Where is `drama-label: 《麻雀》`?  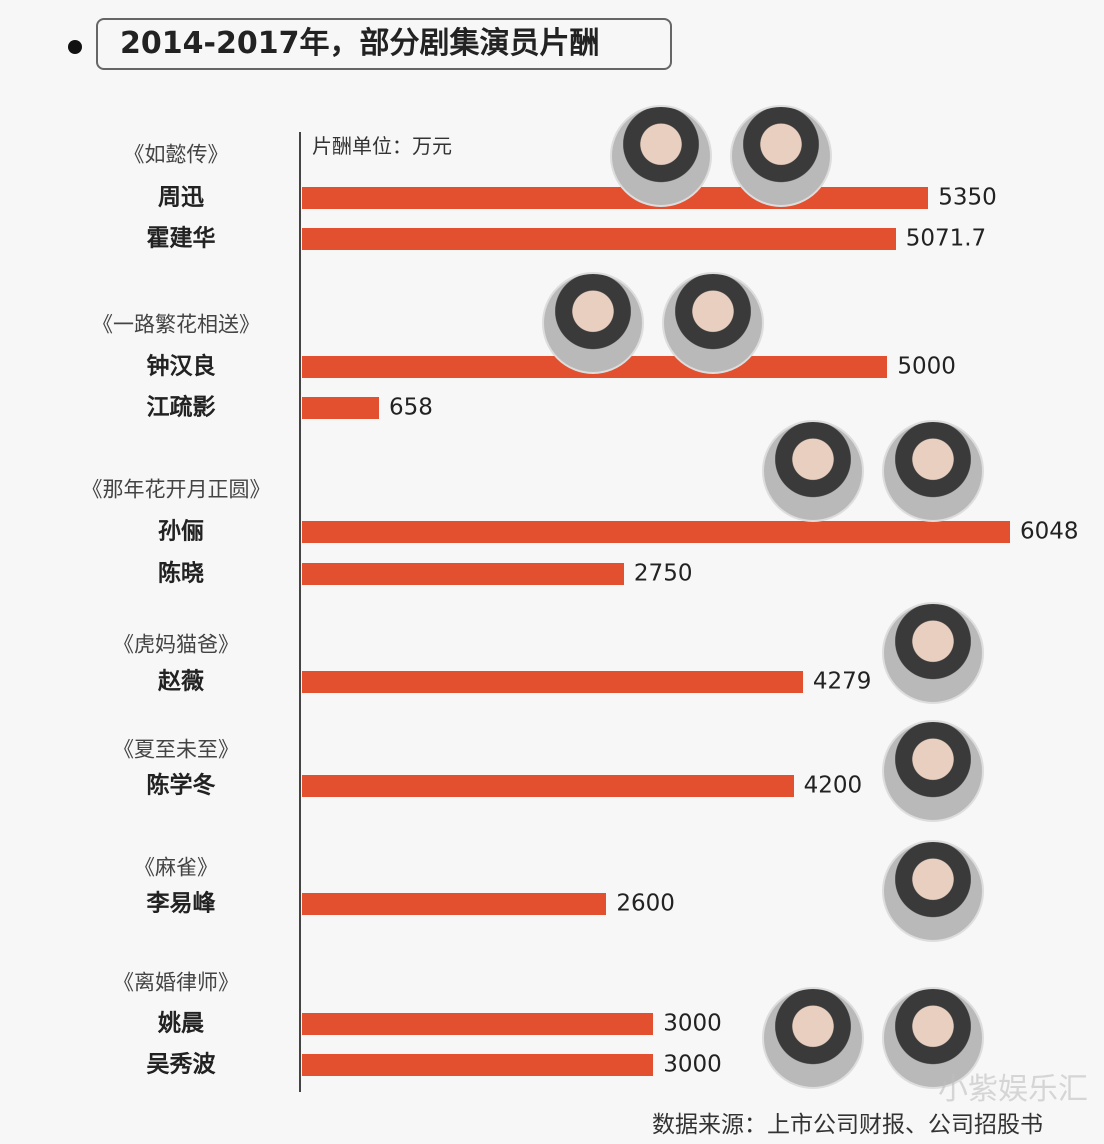
drama-label: 《麻雀》 is located at coordinates (176, 867).